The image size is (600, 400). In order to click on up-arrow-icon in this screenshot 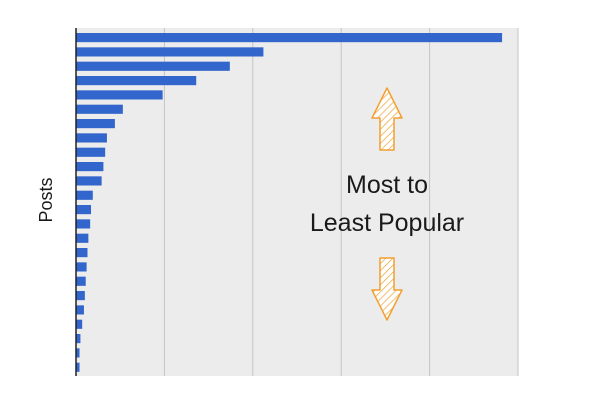, I will do `click(387, 119)`.